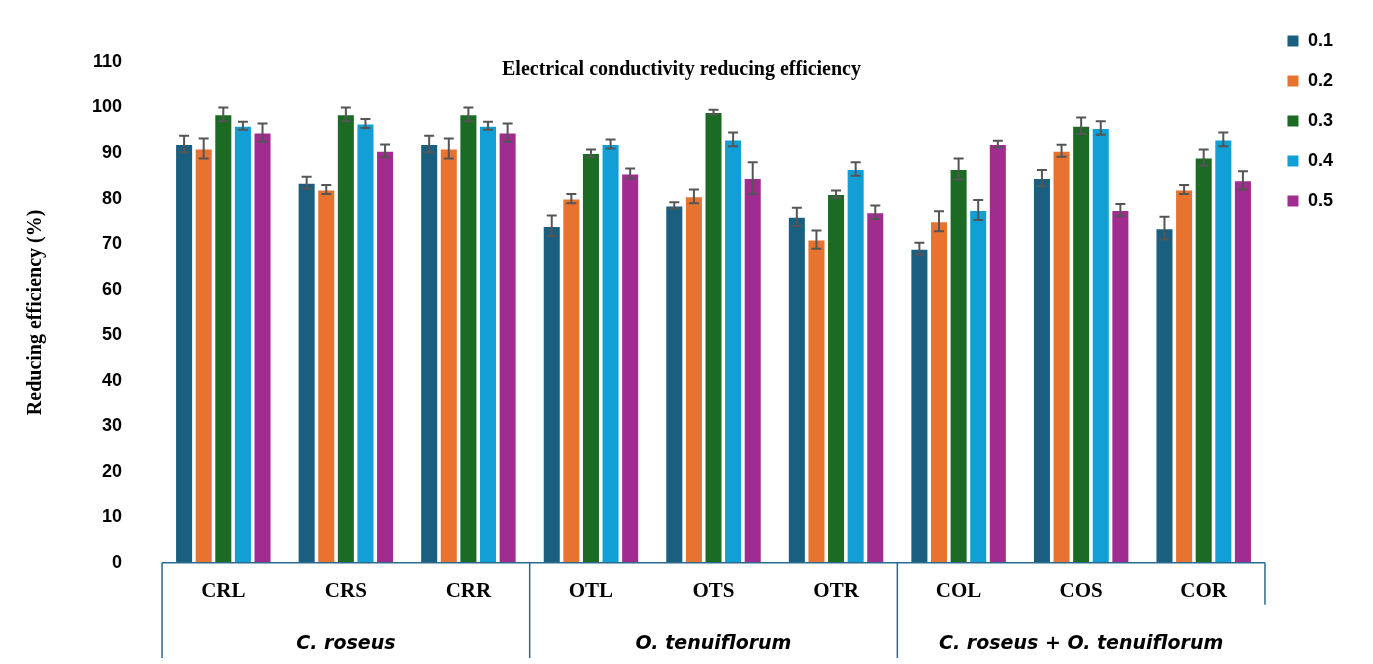  I want to click on y-tick-label: 70, so click(112, 243).